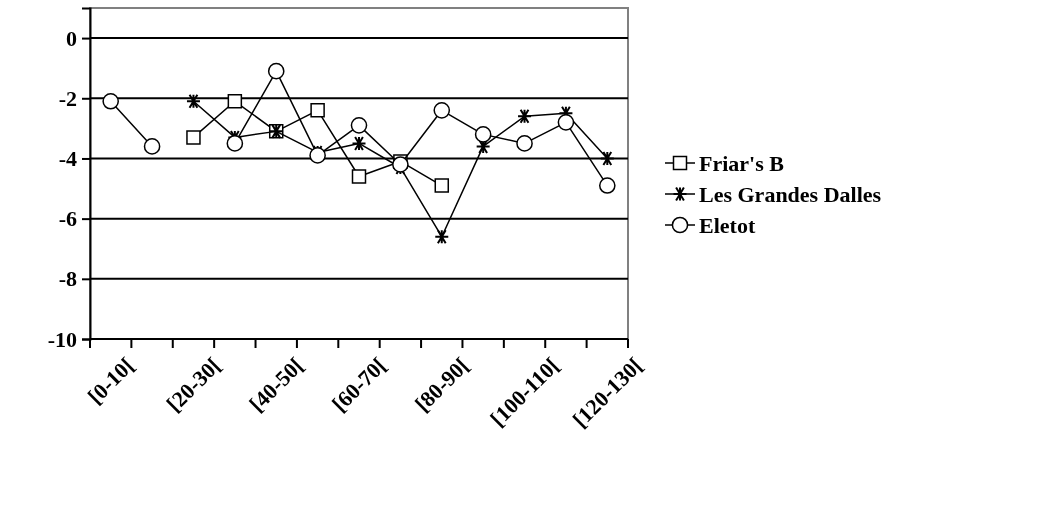 This screenshot has width=1040, height=527. What do you see at coordinates (727, 225) in the screenshot?
I see `legend-label: Eletot` at bounding box center [727, 225].